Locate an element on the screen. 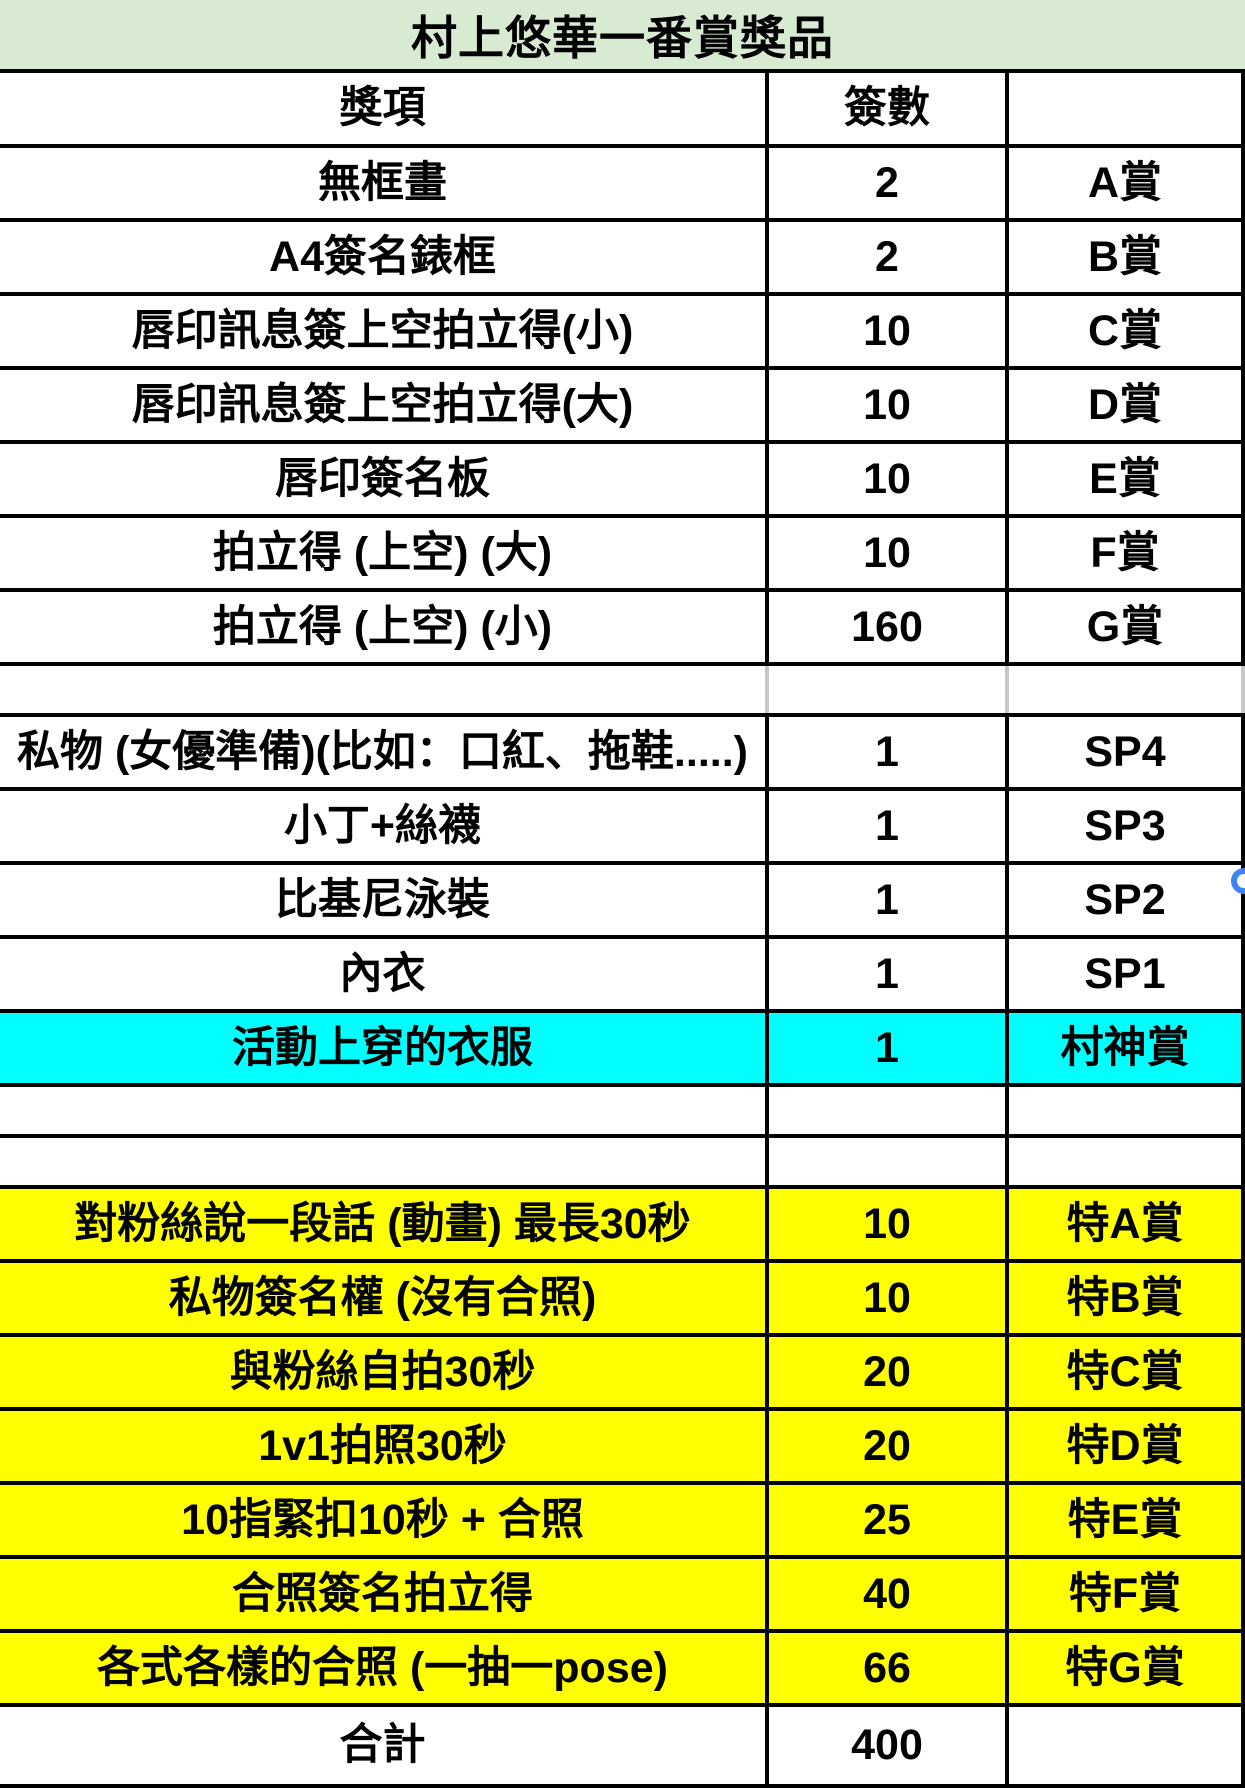 This screenshot has height=1788, width=1245. table-row: 活動上穿的衣服 1 村神賞 is located at coordinates (622, 1050).